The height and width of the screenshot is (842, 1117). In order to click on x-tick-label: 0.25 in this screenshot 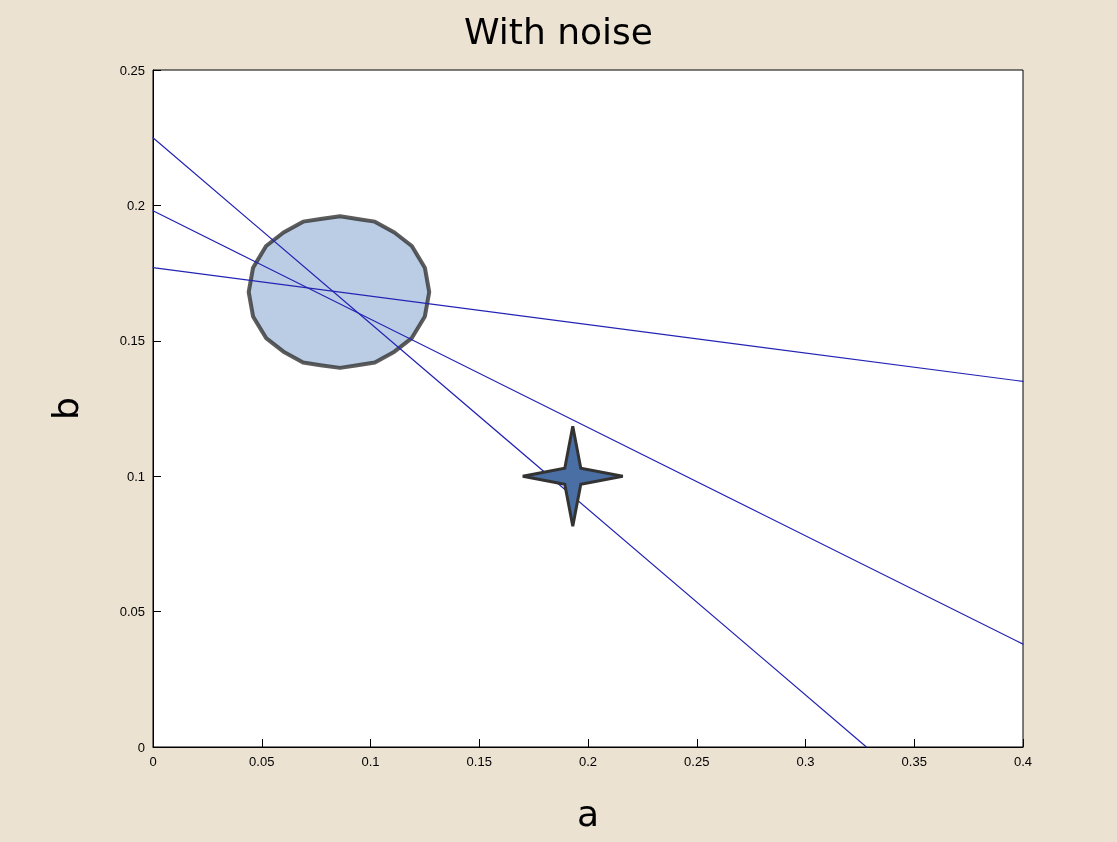, I will do `click(697, 761)`.